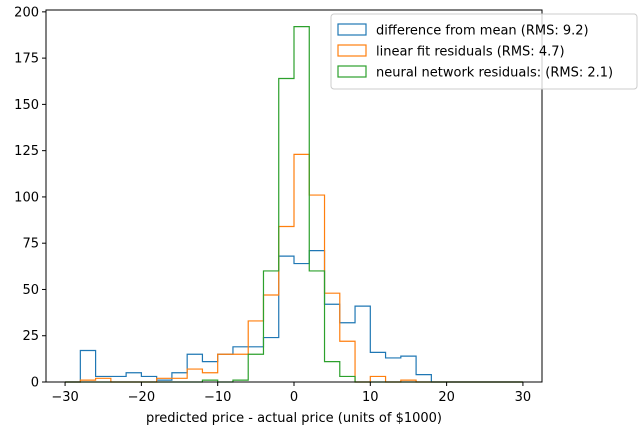 The width and height of the screenshot is (644, 435). What do you see at coordinates (26, 105) in the screenshot?
I see `y-tick-label: 150` at bounding box center [26, 105].